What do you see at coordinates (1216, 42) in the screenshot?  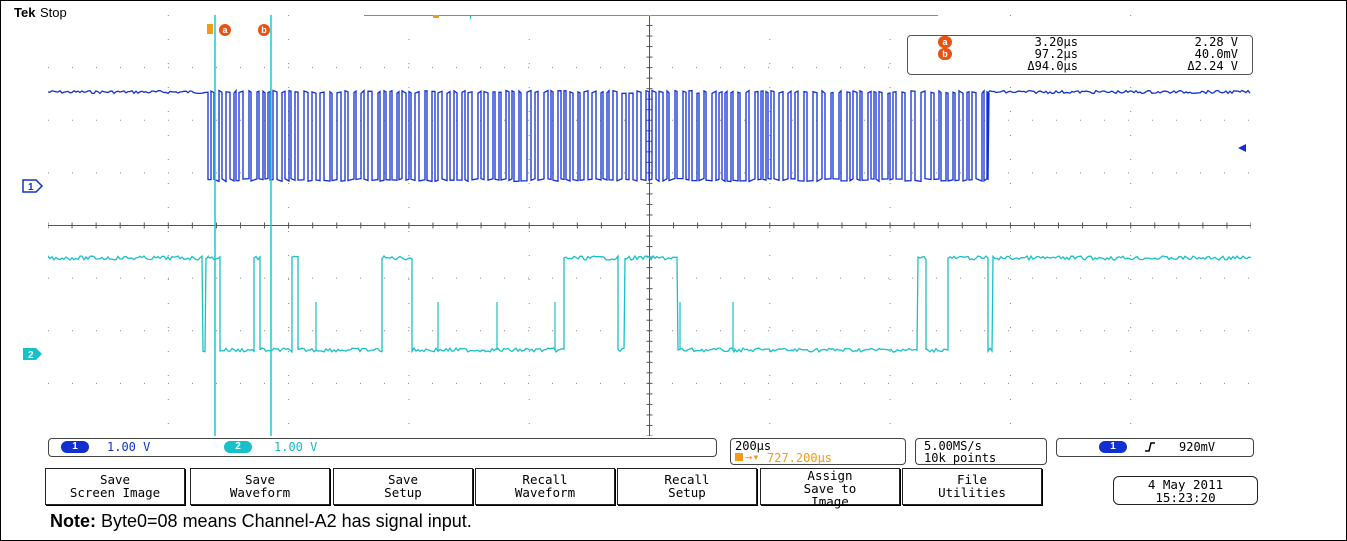 I see `cursor-a-volt: 2.28 V` at bounding box center [1216, 42].